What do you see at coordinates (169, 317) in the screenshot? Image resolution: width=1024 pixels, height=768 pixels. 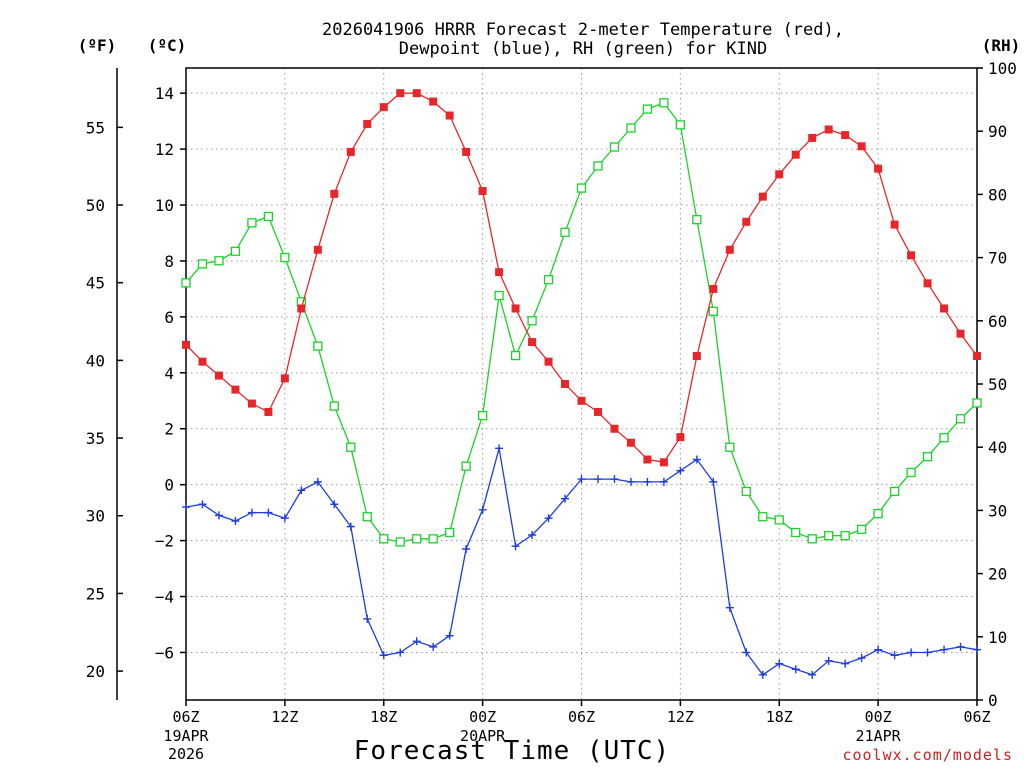 I see `celsius-tick-label: 6` at bounding box center [169, 317].